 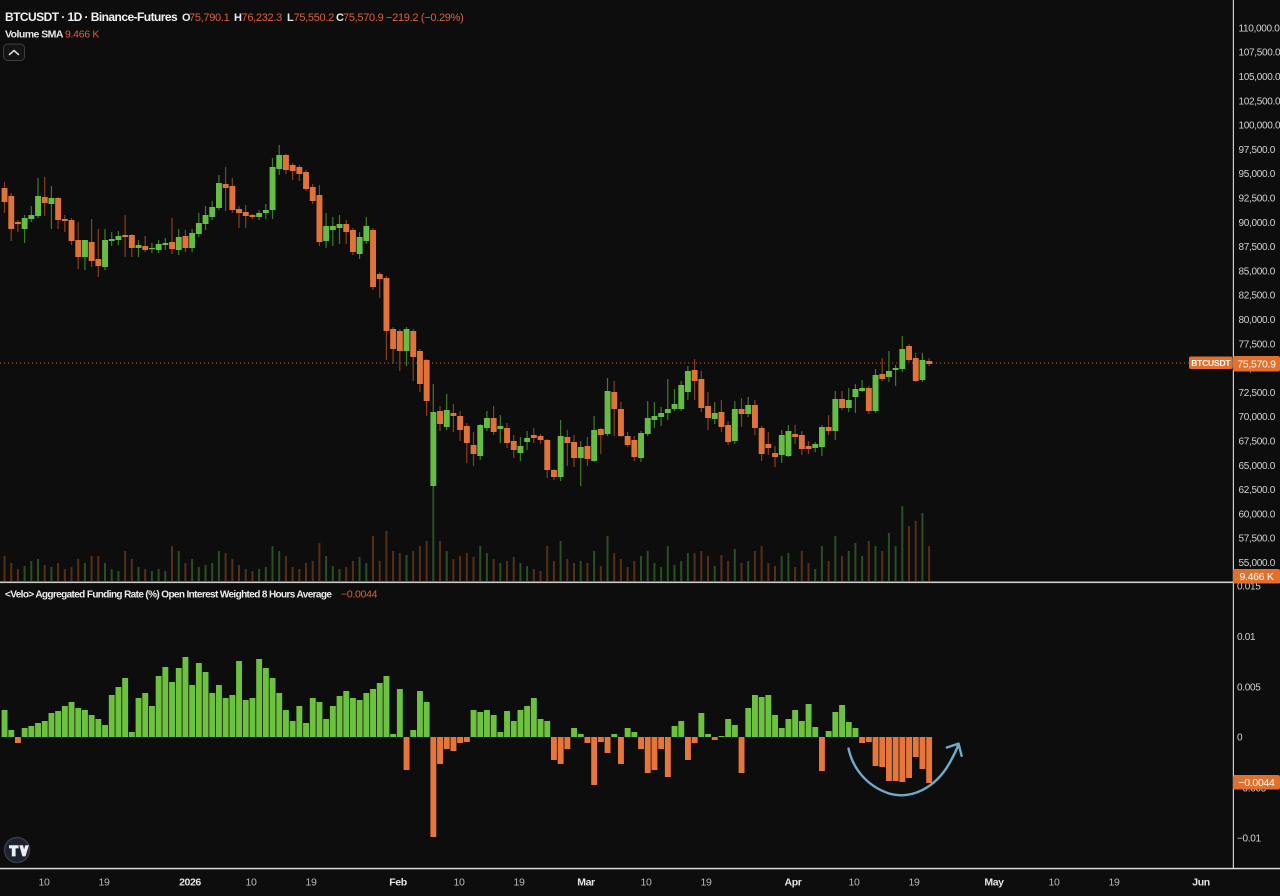 I want to click on svg-text: 65,000.0, so click(x=1257, y=466).